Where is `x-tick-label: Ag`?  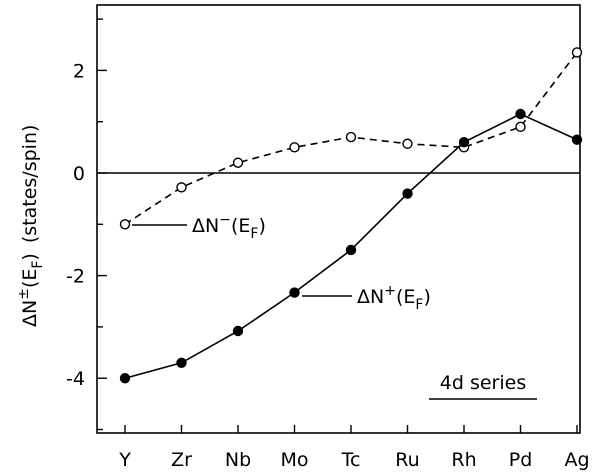
x-tick-label: Ag is located at coordinates (576, 460).